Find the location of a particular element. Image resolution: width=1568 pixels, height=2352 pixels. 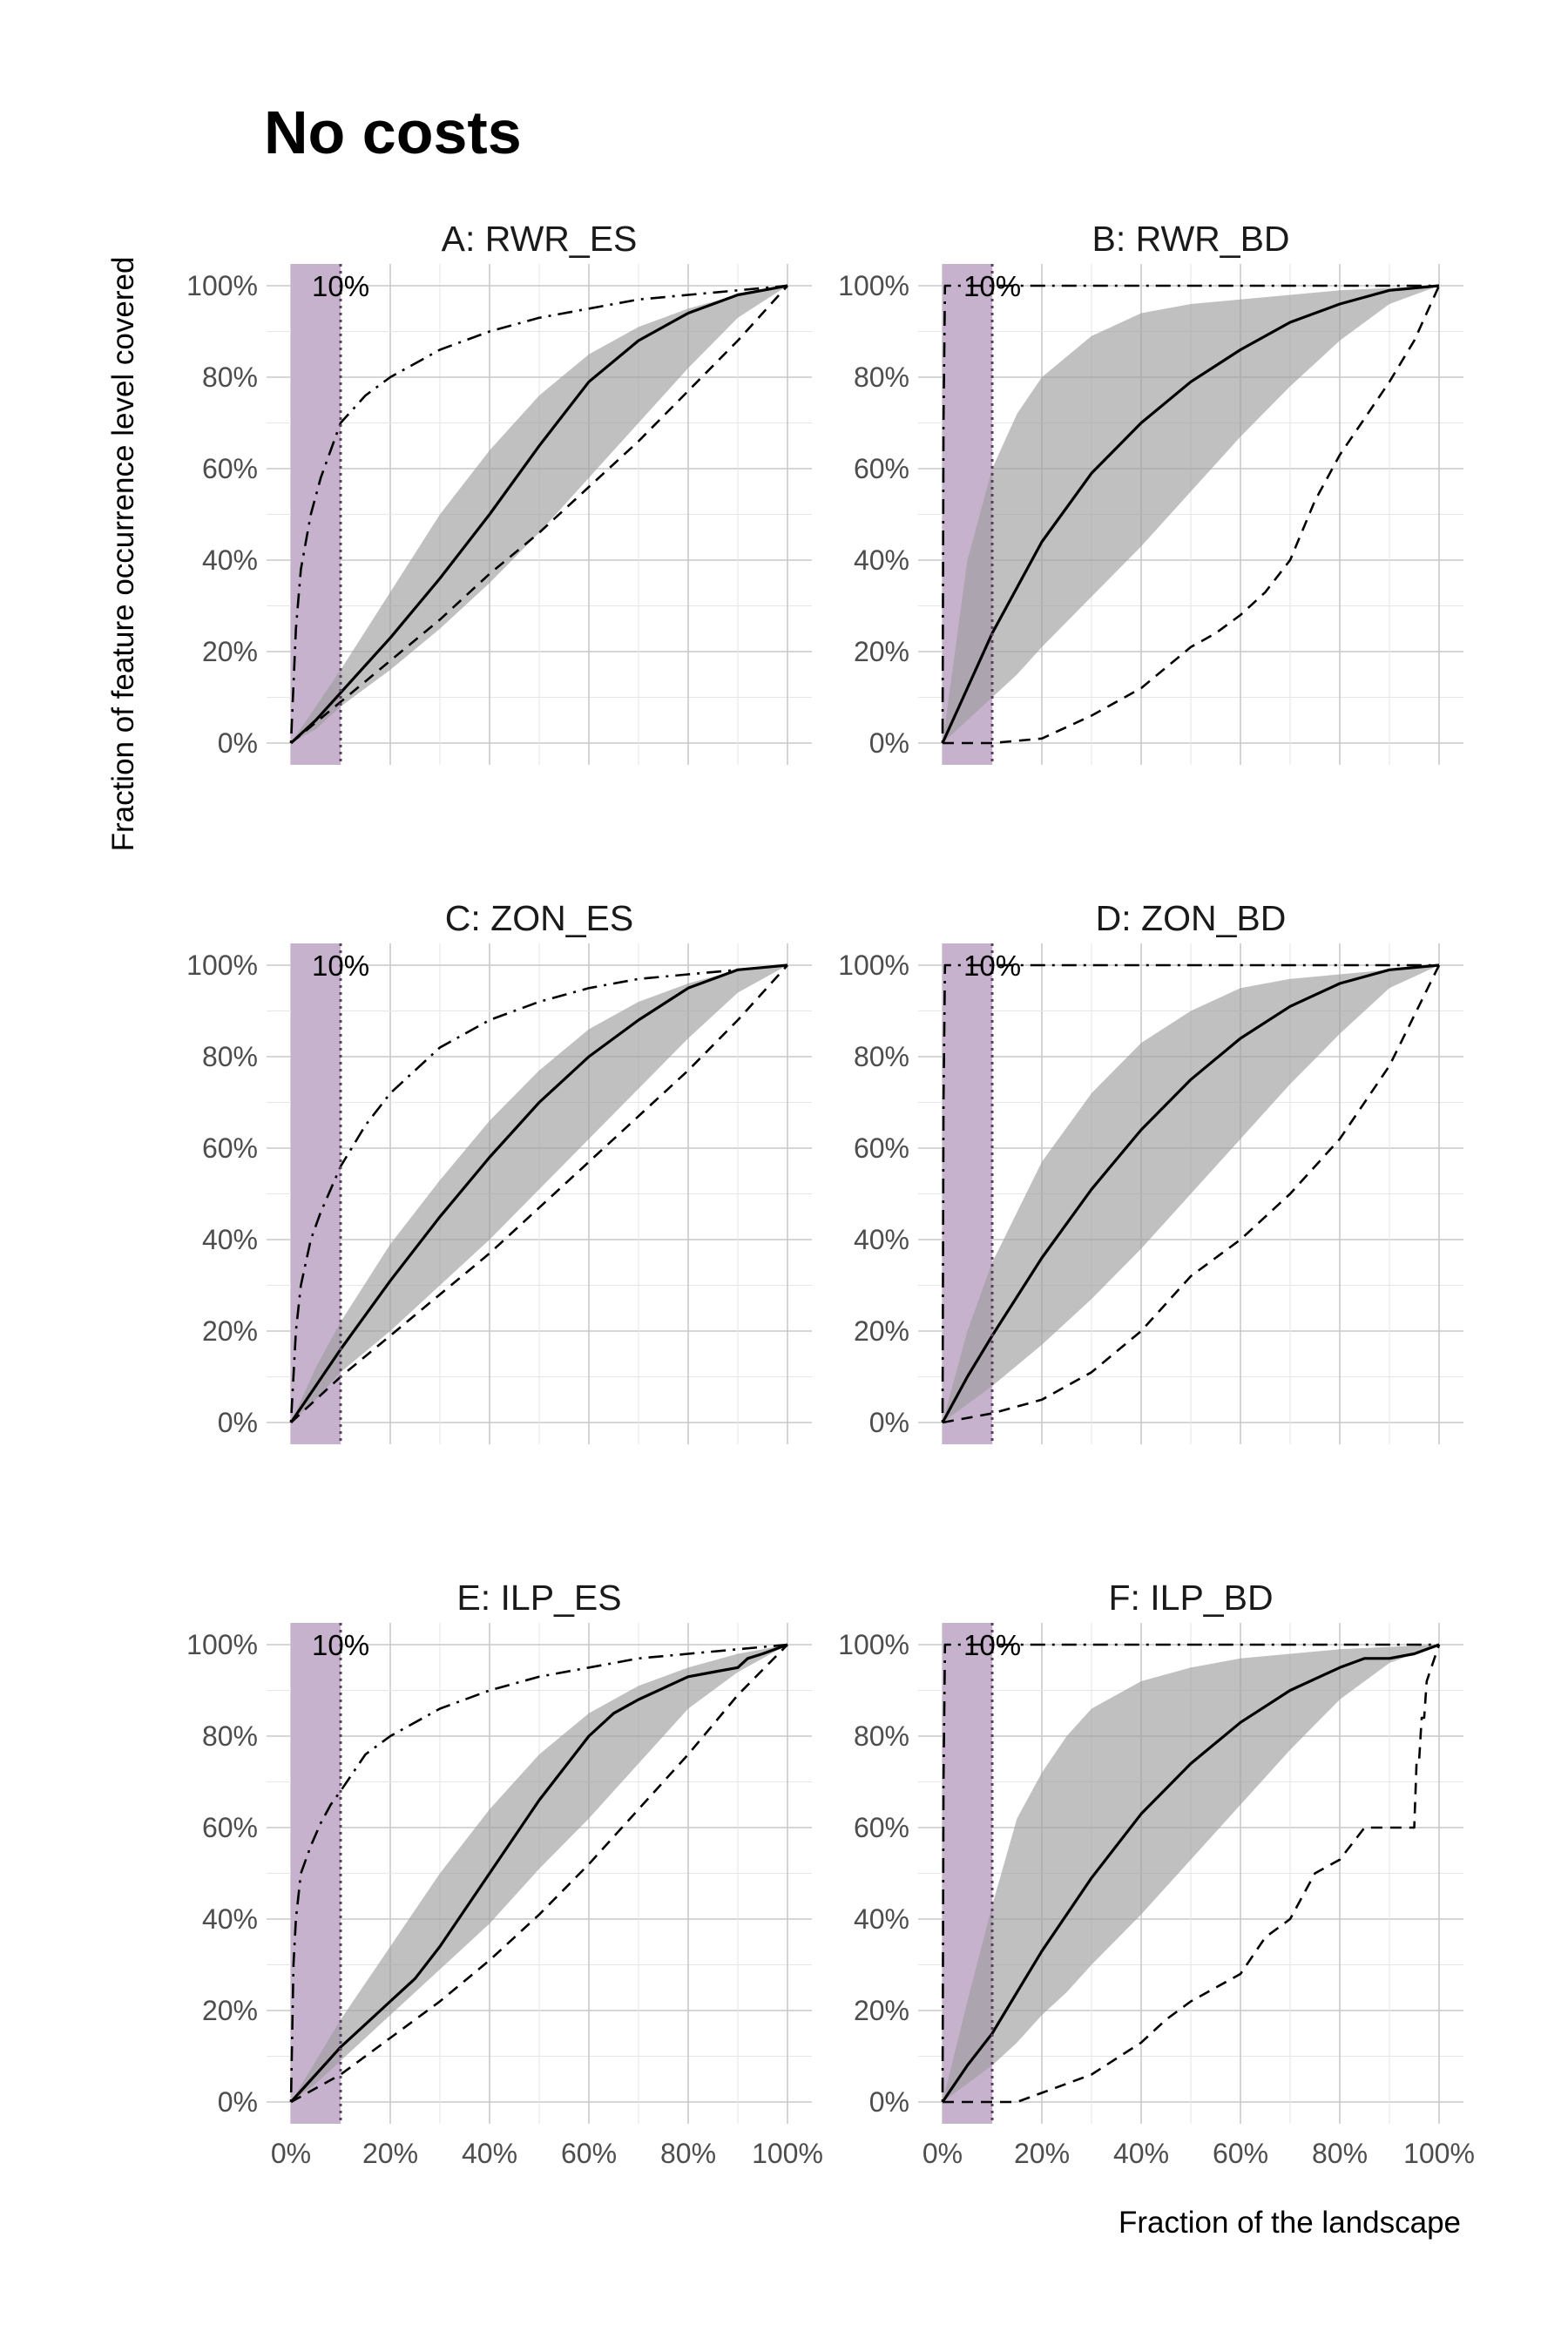

panel-1: B: RWR_BD 0% 20% 40% 60% 80% 100% 10% is located at coordinates (1150, 492).